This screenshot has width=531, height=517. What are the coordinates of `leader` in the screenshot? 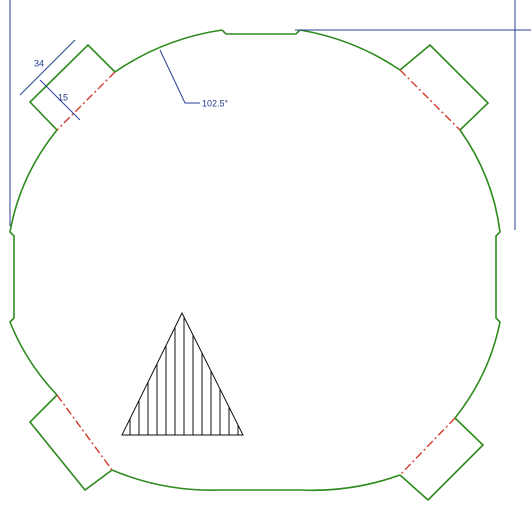 It's located at (179, 76).